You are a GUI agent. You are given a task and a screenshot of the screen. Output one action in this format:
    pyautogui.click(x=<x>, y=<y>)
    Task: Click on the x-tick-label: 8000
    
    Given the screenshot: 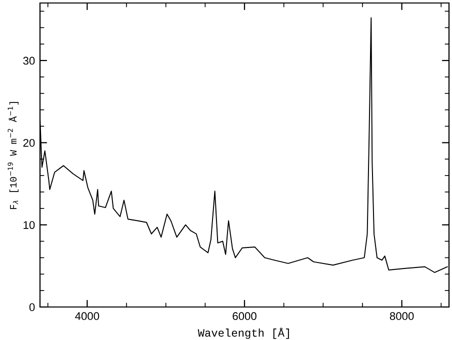 What is the action you would take?
    pyautogui.click(x=402, y=316)
    